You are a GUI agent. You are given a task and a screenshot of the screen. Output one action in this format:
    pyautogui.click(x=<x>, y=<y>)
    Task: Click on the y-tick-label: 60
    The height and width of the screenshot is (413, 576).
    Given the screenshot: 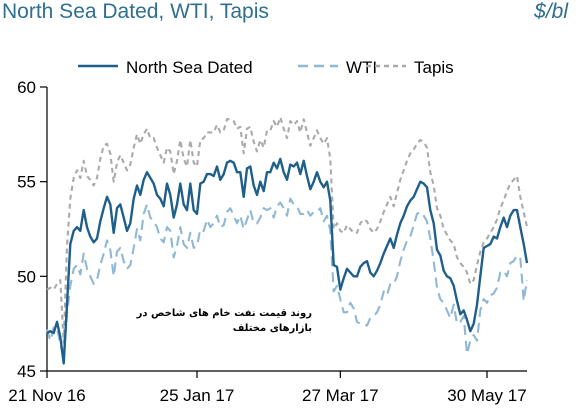 What is the action you would take?
    pyautogui.click(x=26, y=87)
    